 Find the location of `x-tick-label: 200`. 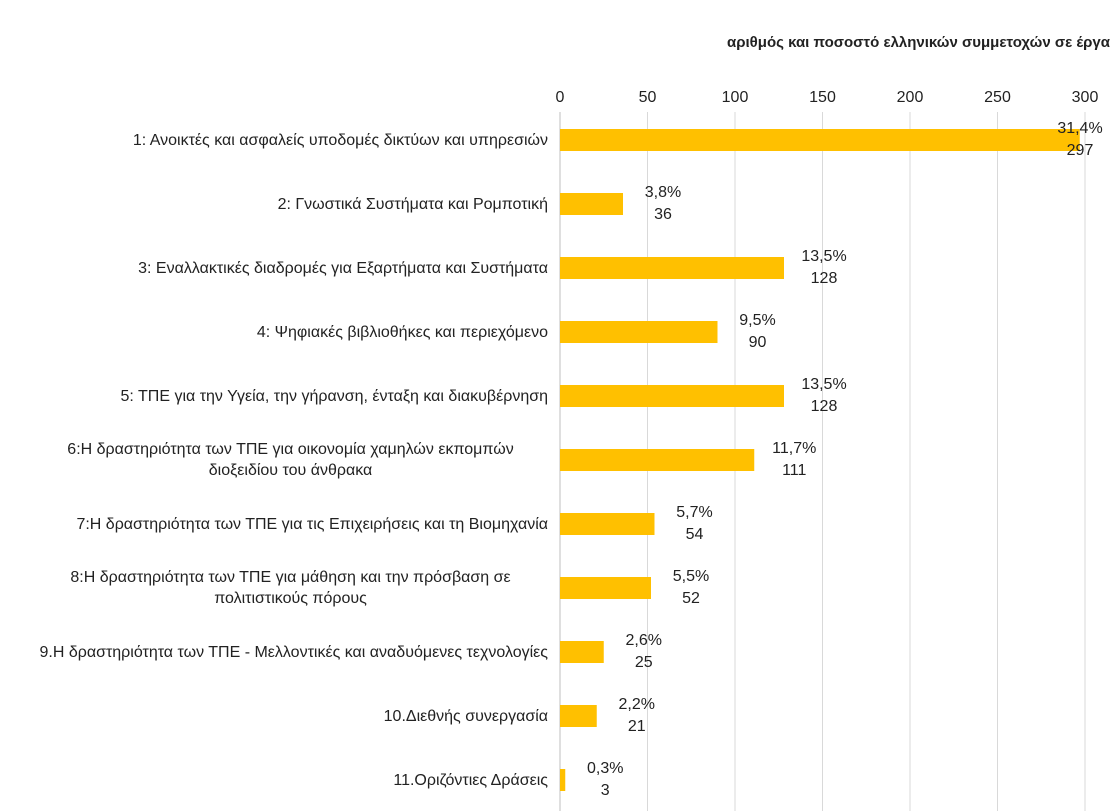

x-tick-label: 200 is located at coordinates (910, 97).